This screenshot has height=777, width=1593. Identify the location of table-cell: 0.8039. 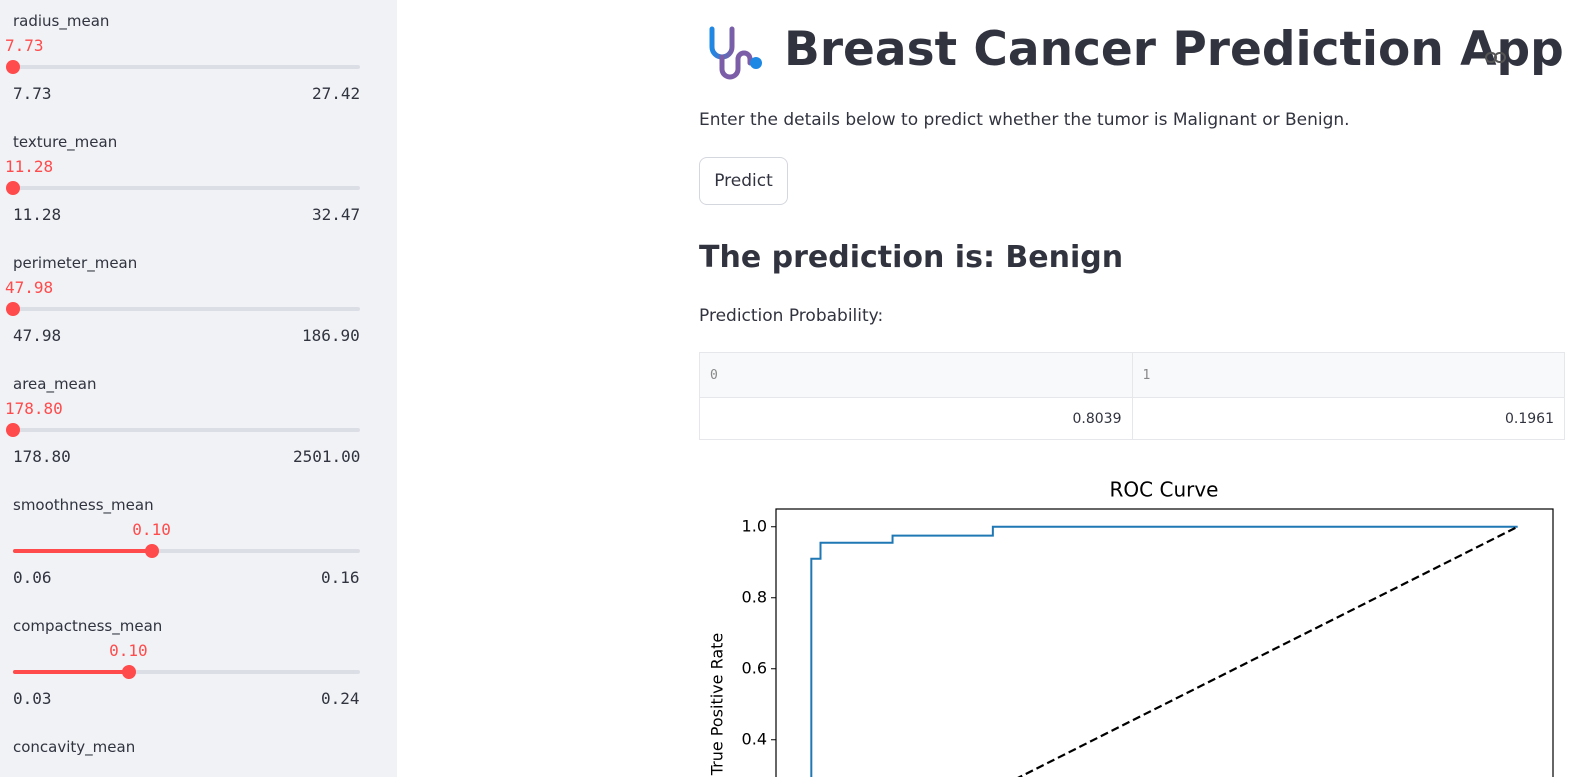
(916, 418).